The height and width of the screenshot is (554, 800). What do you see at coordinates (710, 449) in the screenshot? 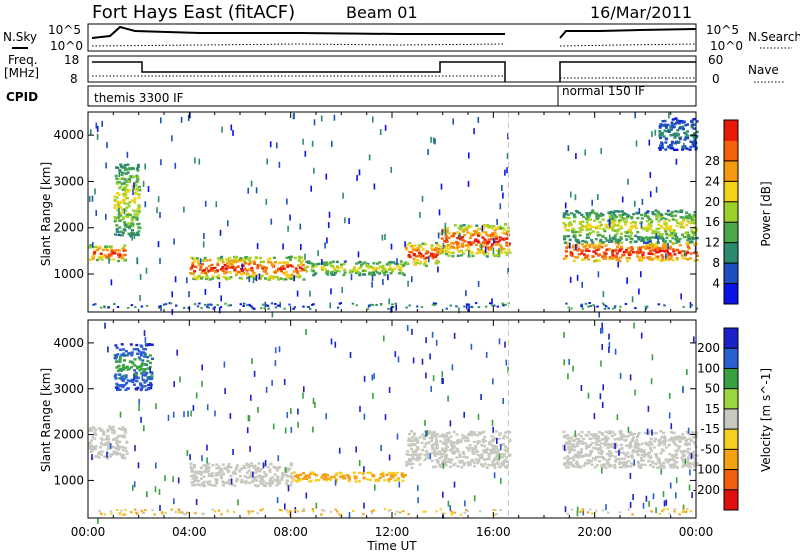
I see `velocity-colorbar-tick-label: -50` at bounding box center [710, 449].